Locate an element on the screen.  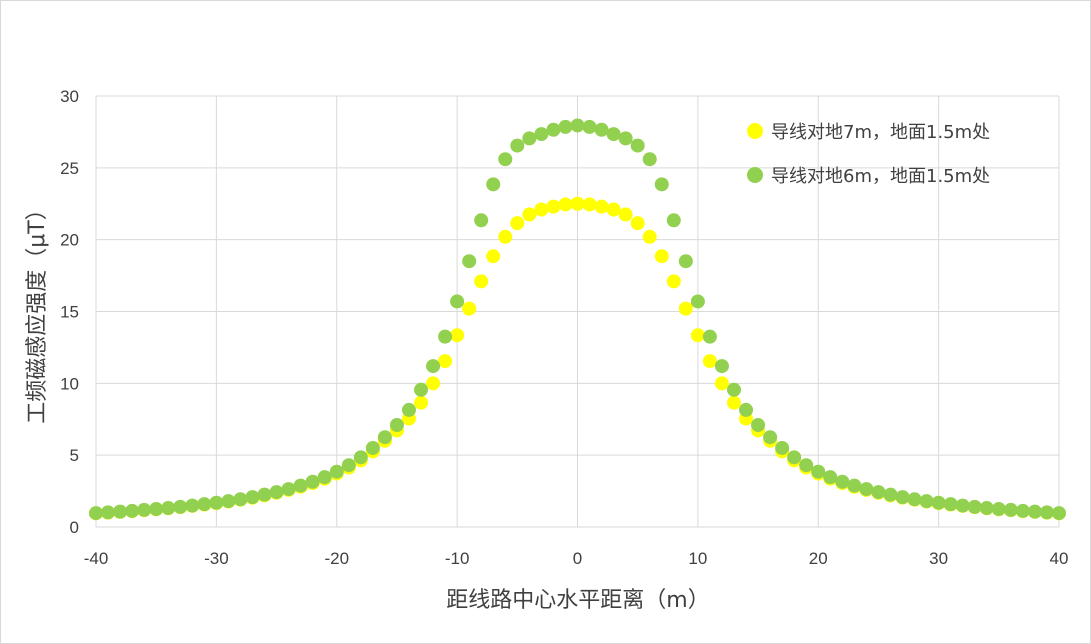
y-tick-label: 10 is located at coordinates (69, 383).